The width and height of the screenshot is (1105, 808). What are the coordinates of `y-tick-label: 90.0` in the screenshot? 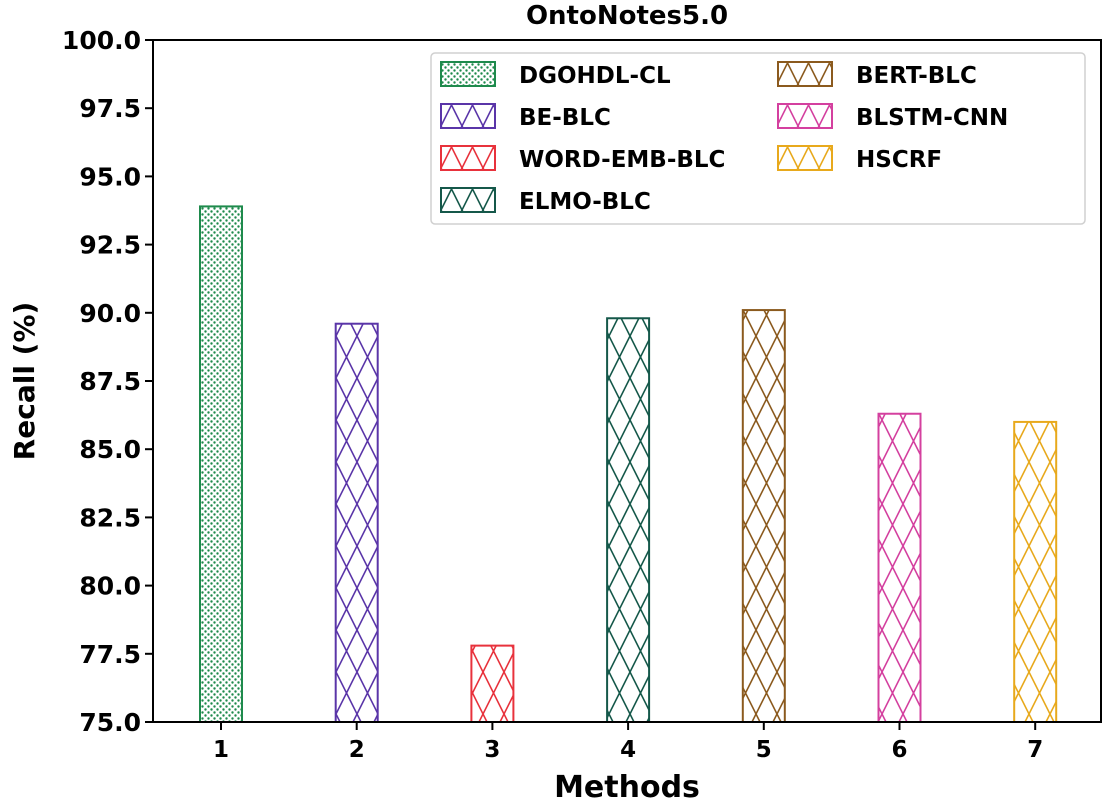 It's located at (110, 313).